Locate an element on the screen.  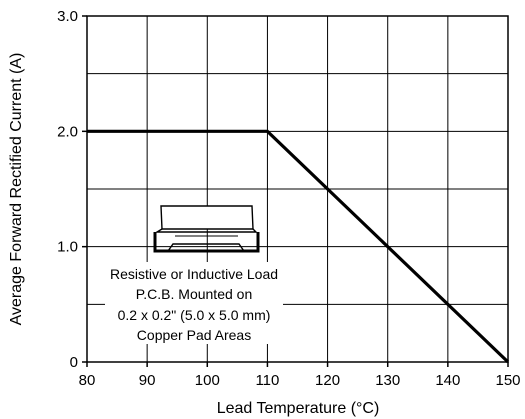
annotation-line-3: 0.2 x 0.2" (5.0 x 5.0 mm) is located at coordinates (194, 315).